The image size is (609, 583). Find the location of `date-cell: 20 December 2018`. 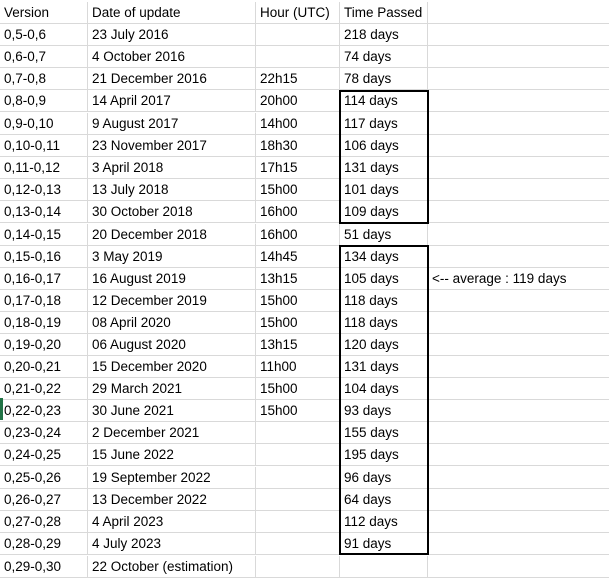

date-cell: 20 December 2018 is located at coordinates (172, 235).